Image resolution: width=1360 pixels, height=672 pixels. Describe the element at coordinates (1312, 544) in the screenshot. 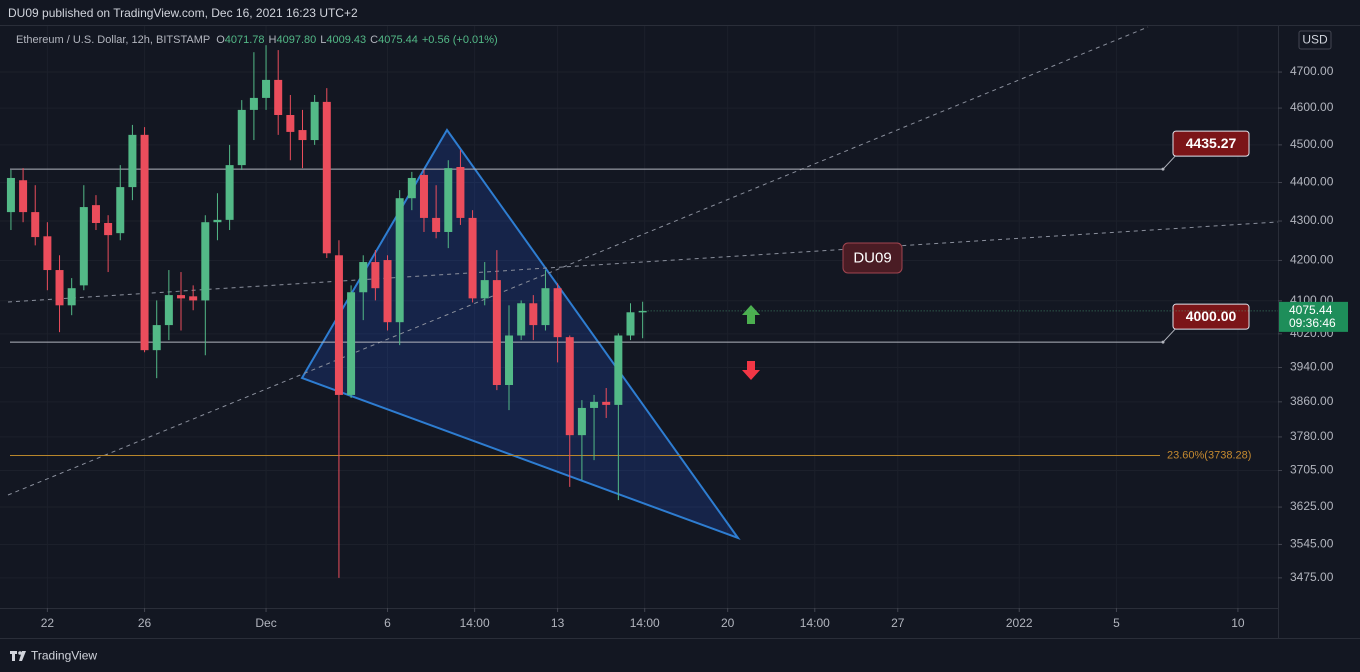

I see `y-tick-label: 3545.00` at that location.